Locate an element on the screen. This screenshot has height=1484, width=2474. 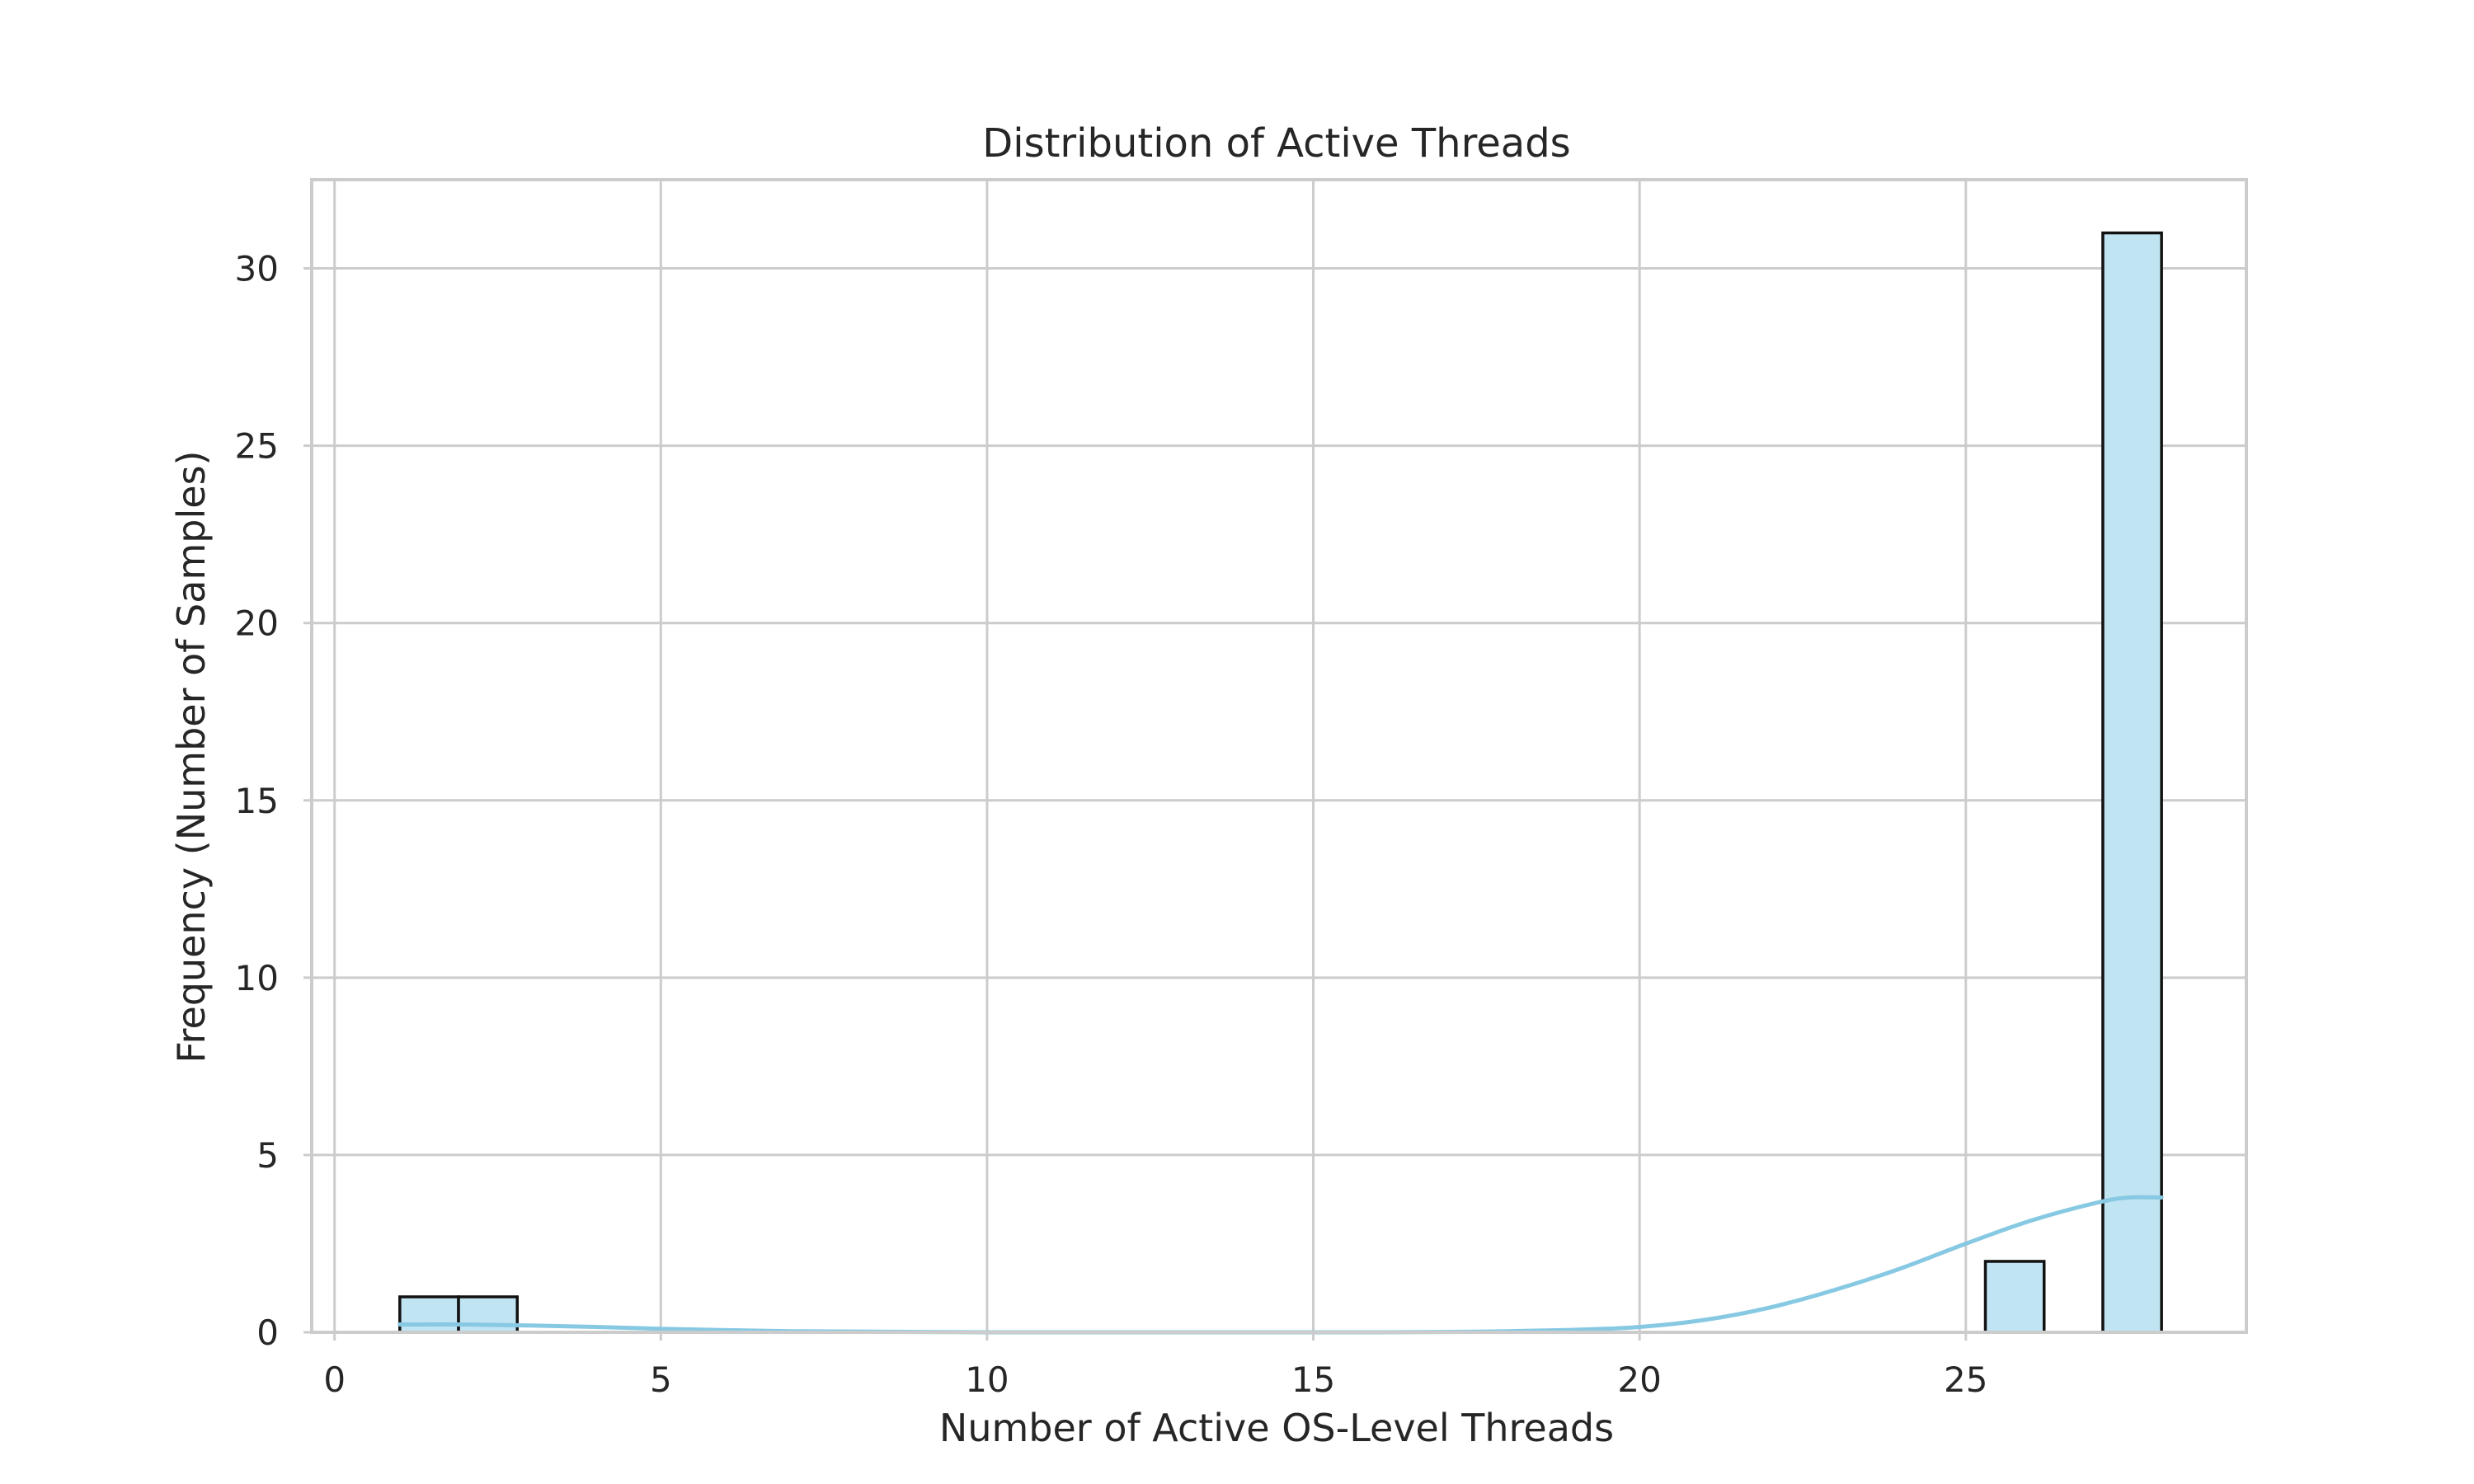
x-tick-label: 20 is located at coordinates (1639, 1380).